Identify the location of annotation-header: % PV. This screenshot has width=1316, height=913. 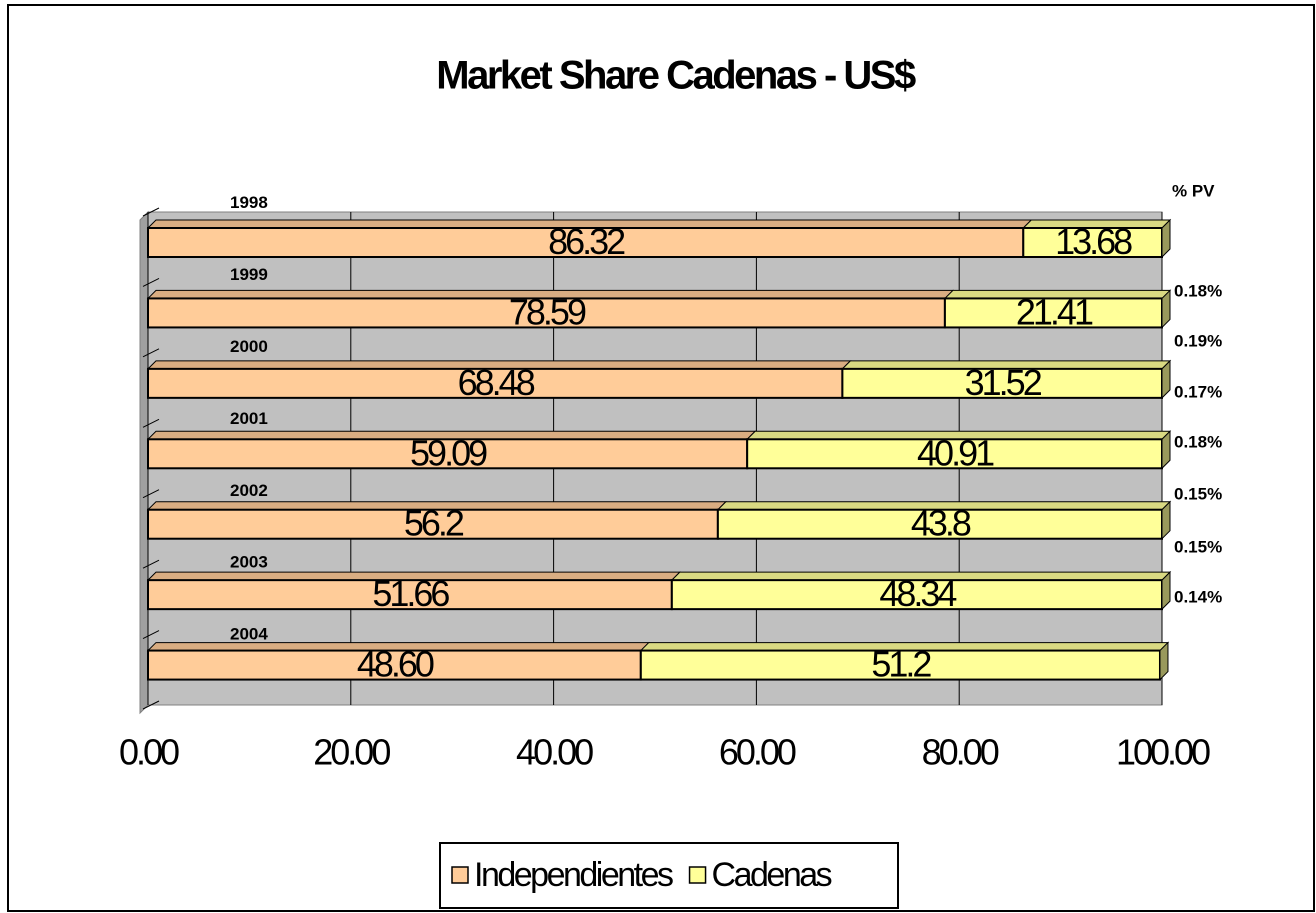
(1193, 190).